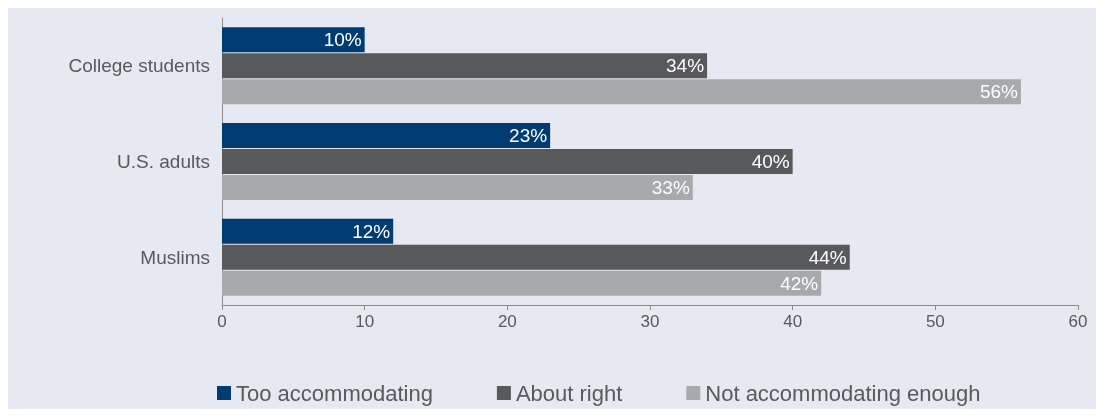  Describe the element at coordinates (685, 66) in the screenshot. I see `data-label: 34%` at that location.